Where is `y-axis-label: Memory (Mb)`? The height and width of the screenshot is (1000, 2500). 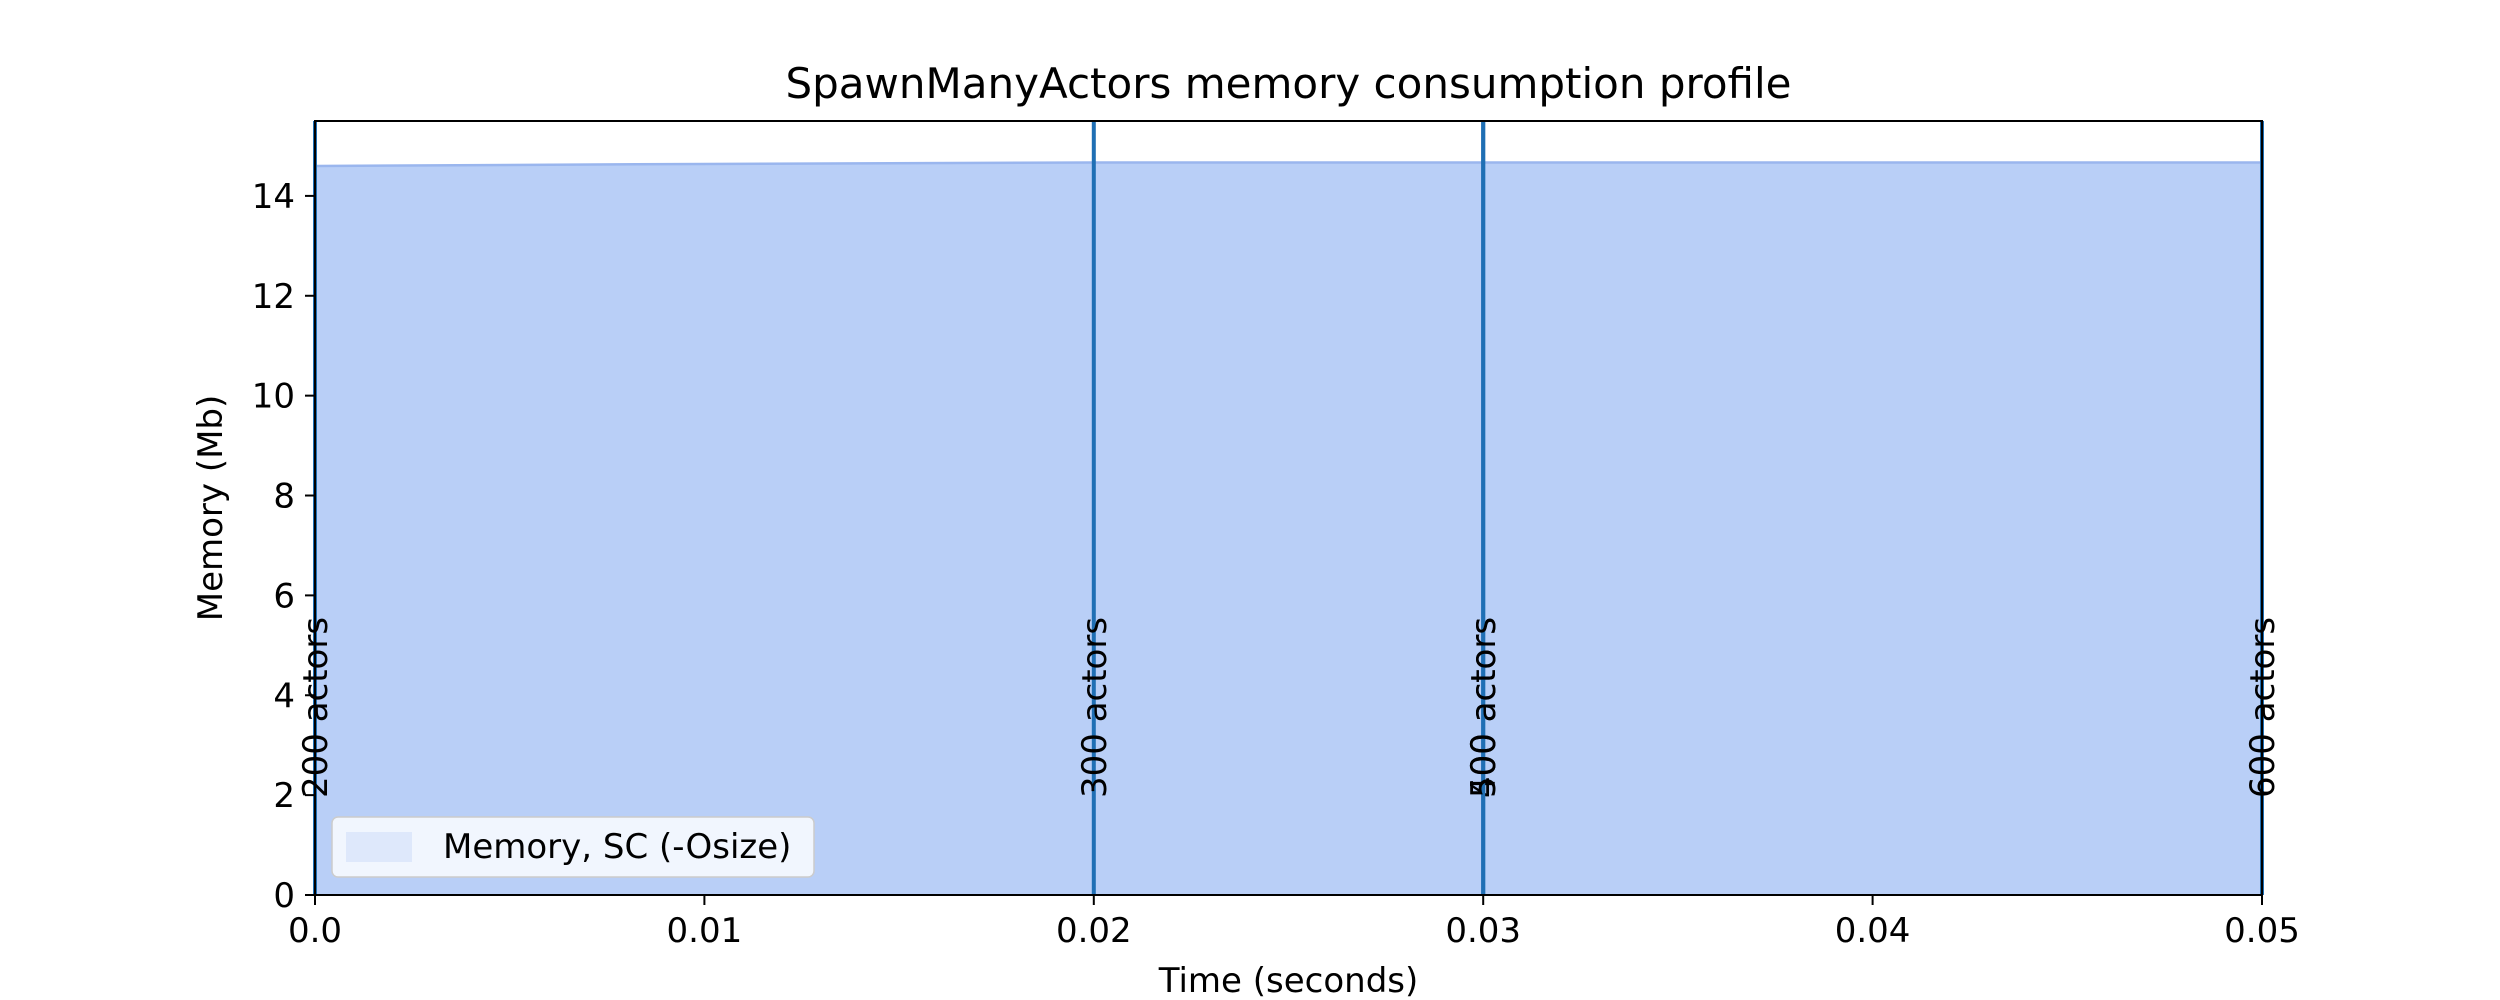
y-axis-label: Memory (Mb) is located at coordinates (211, 508).